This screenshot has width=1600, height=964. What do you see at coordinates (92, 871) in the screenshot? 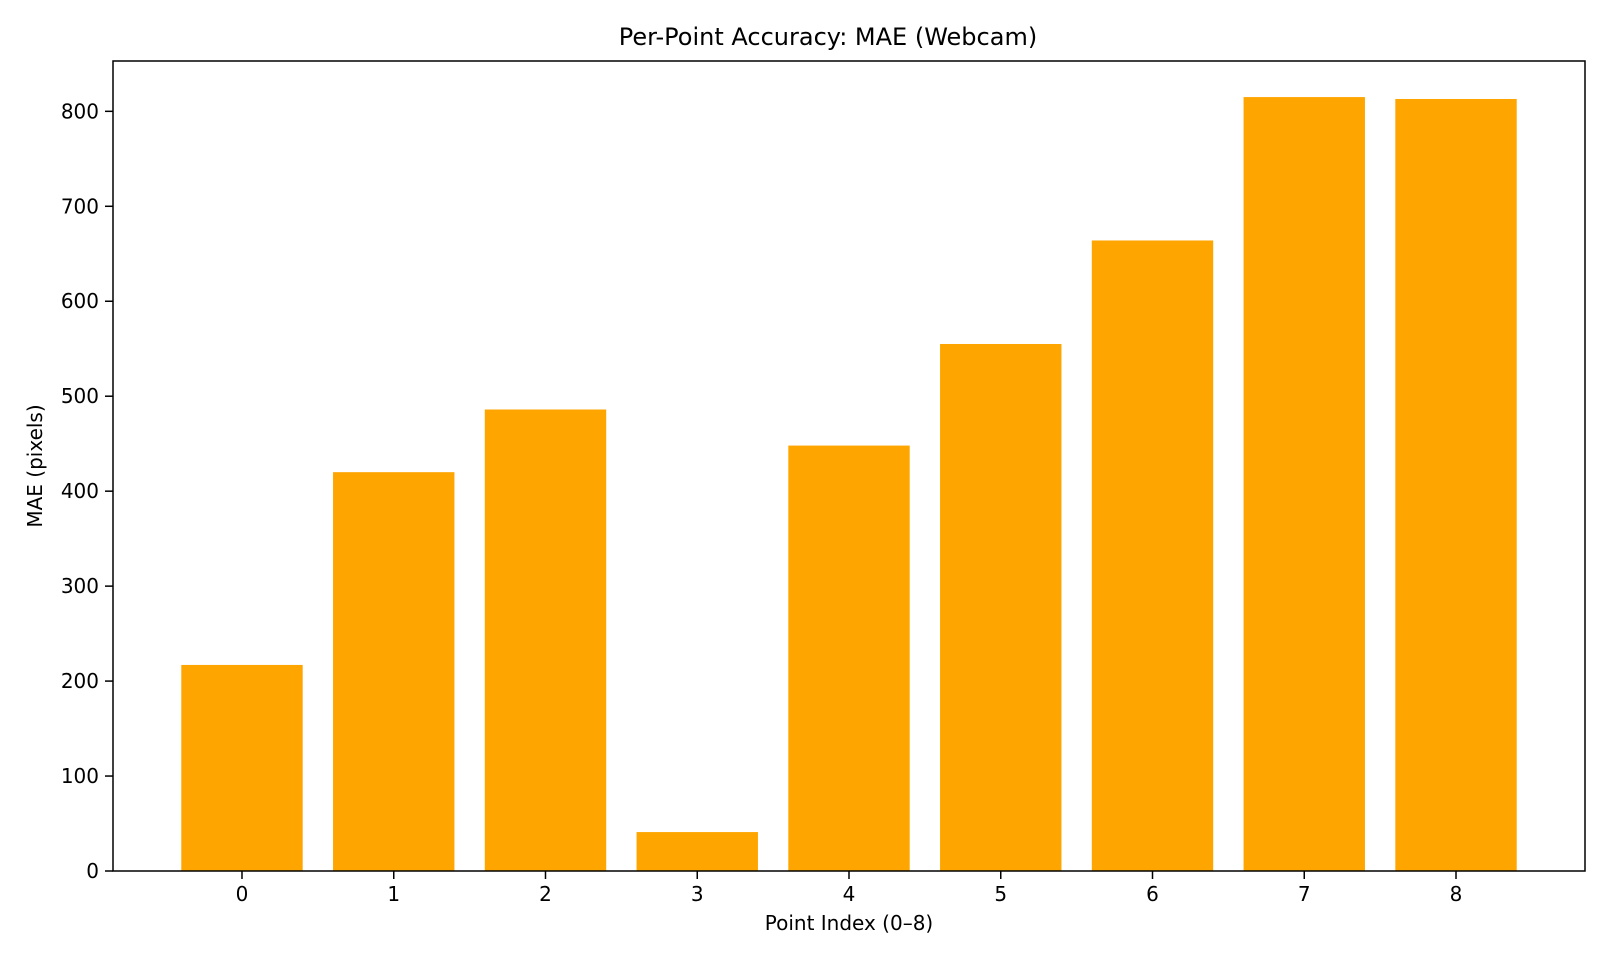
I see `y-tick-label-0: 0` at bounding box center [92, 871].